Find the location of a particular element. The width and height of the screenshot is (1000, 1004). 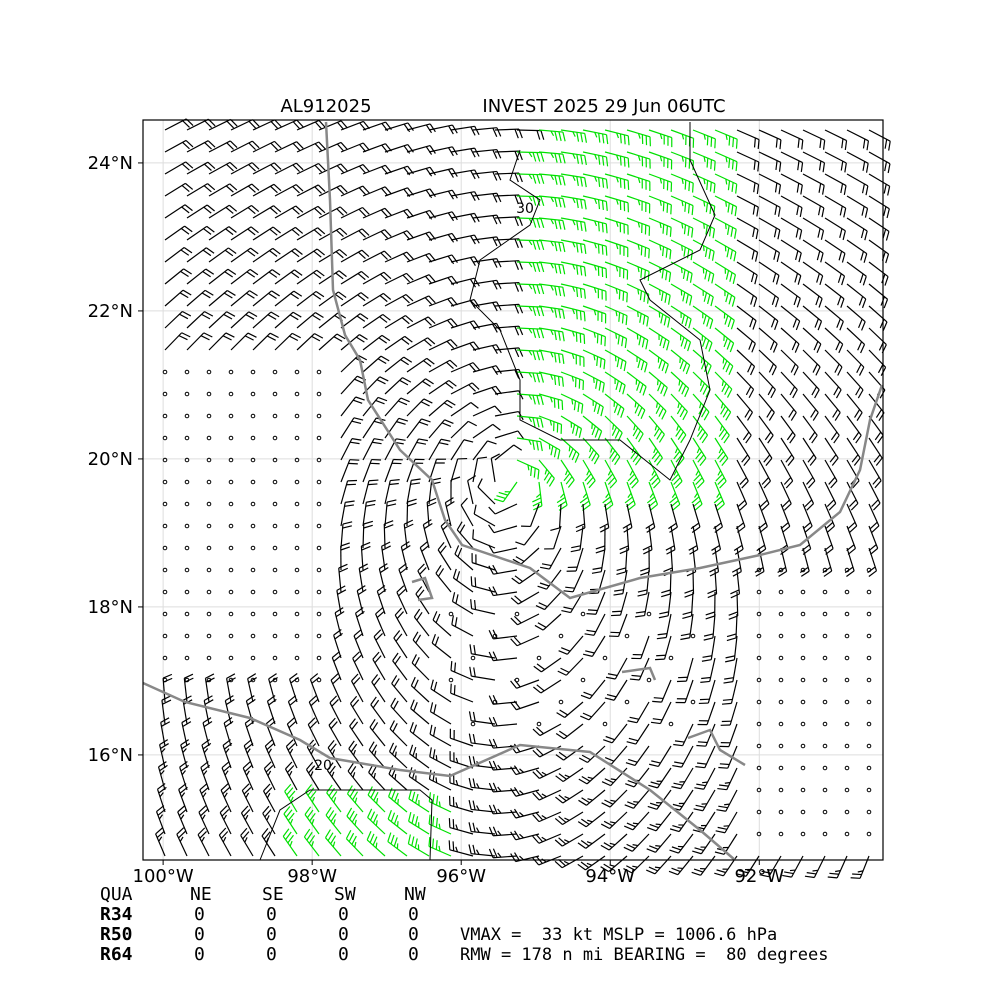

barb-shaft is located at coordinates (506, 434).